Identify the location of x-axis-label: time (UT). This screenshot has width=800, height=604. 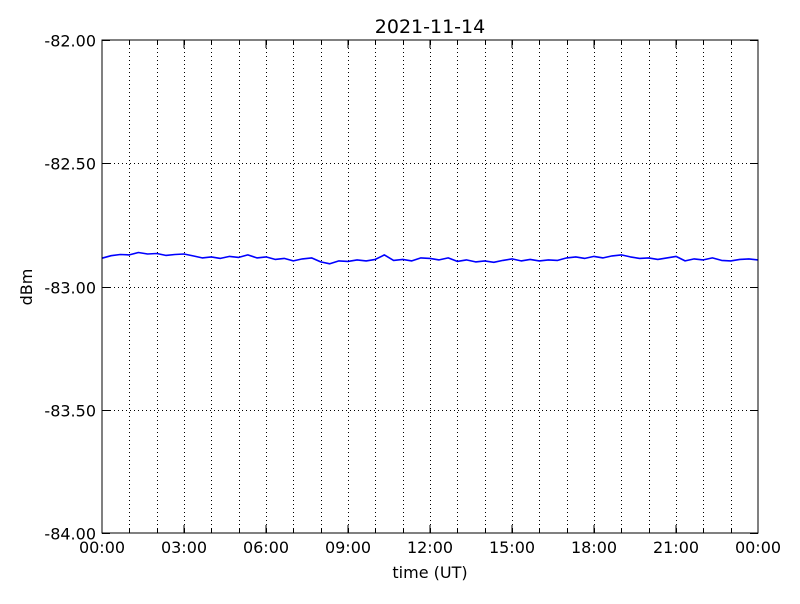
(429, 572).